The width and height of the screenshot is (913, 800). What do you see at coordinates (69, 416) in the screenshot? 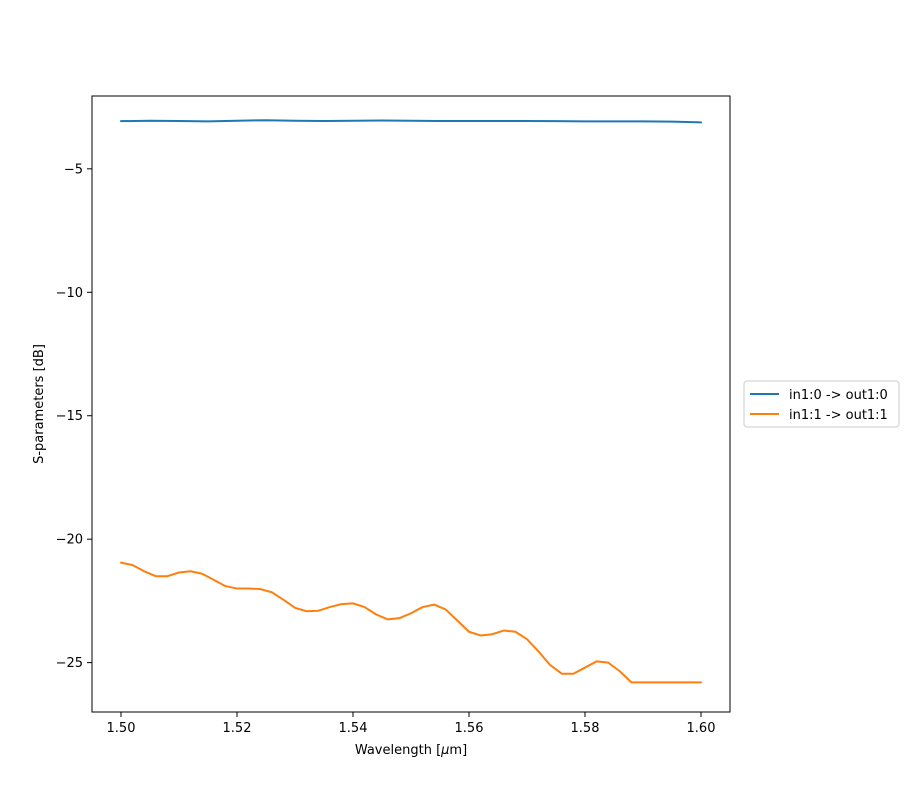
I see `y-tick-label: −15` at bounding box center [69, 416].